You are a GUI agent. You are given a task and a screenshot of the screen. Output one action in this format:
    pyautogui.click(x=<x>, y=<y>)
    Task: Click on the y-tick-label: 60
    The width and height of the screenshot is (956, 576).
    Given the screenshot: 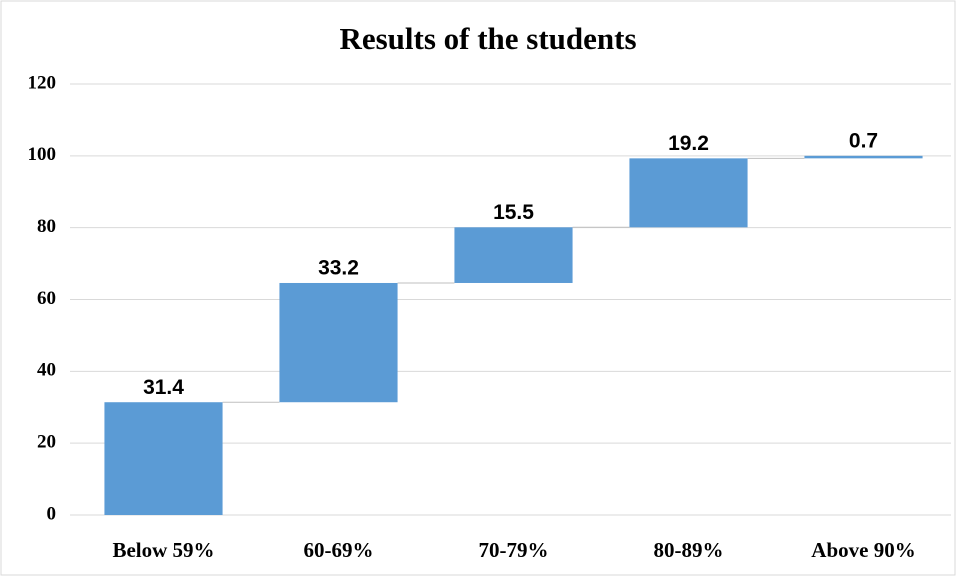 What is the action you would take?
    pyautogui.click(x=46, y=298)
    